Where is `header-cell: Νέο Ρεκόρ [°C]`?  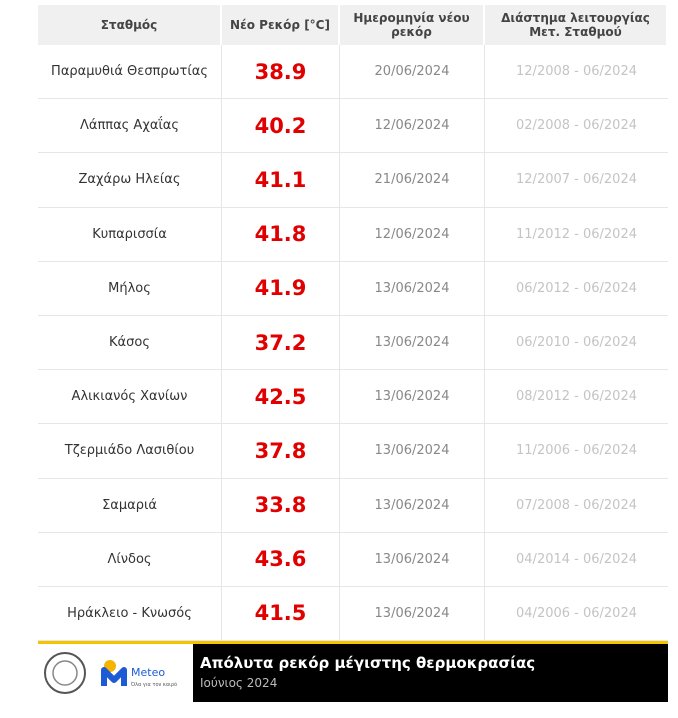 header-cell: Νέο Ρεκόρ [°C] is located at coordinates (281, 25).